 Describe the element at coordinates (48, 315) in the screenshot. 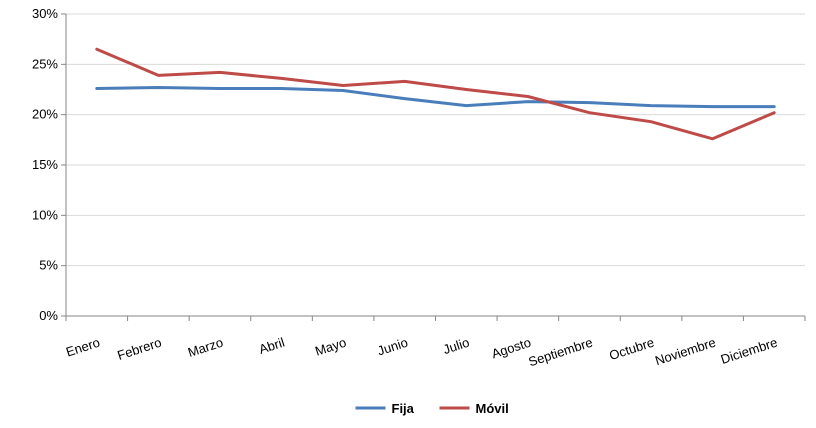

I see `y-tick-label: 0%` at that location.